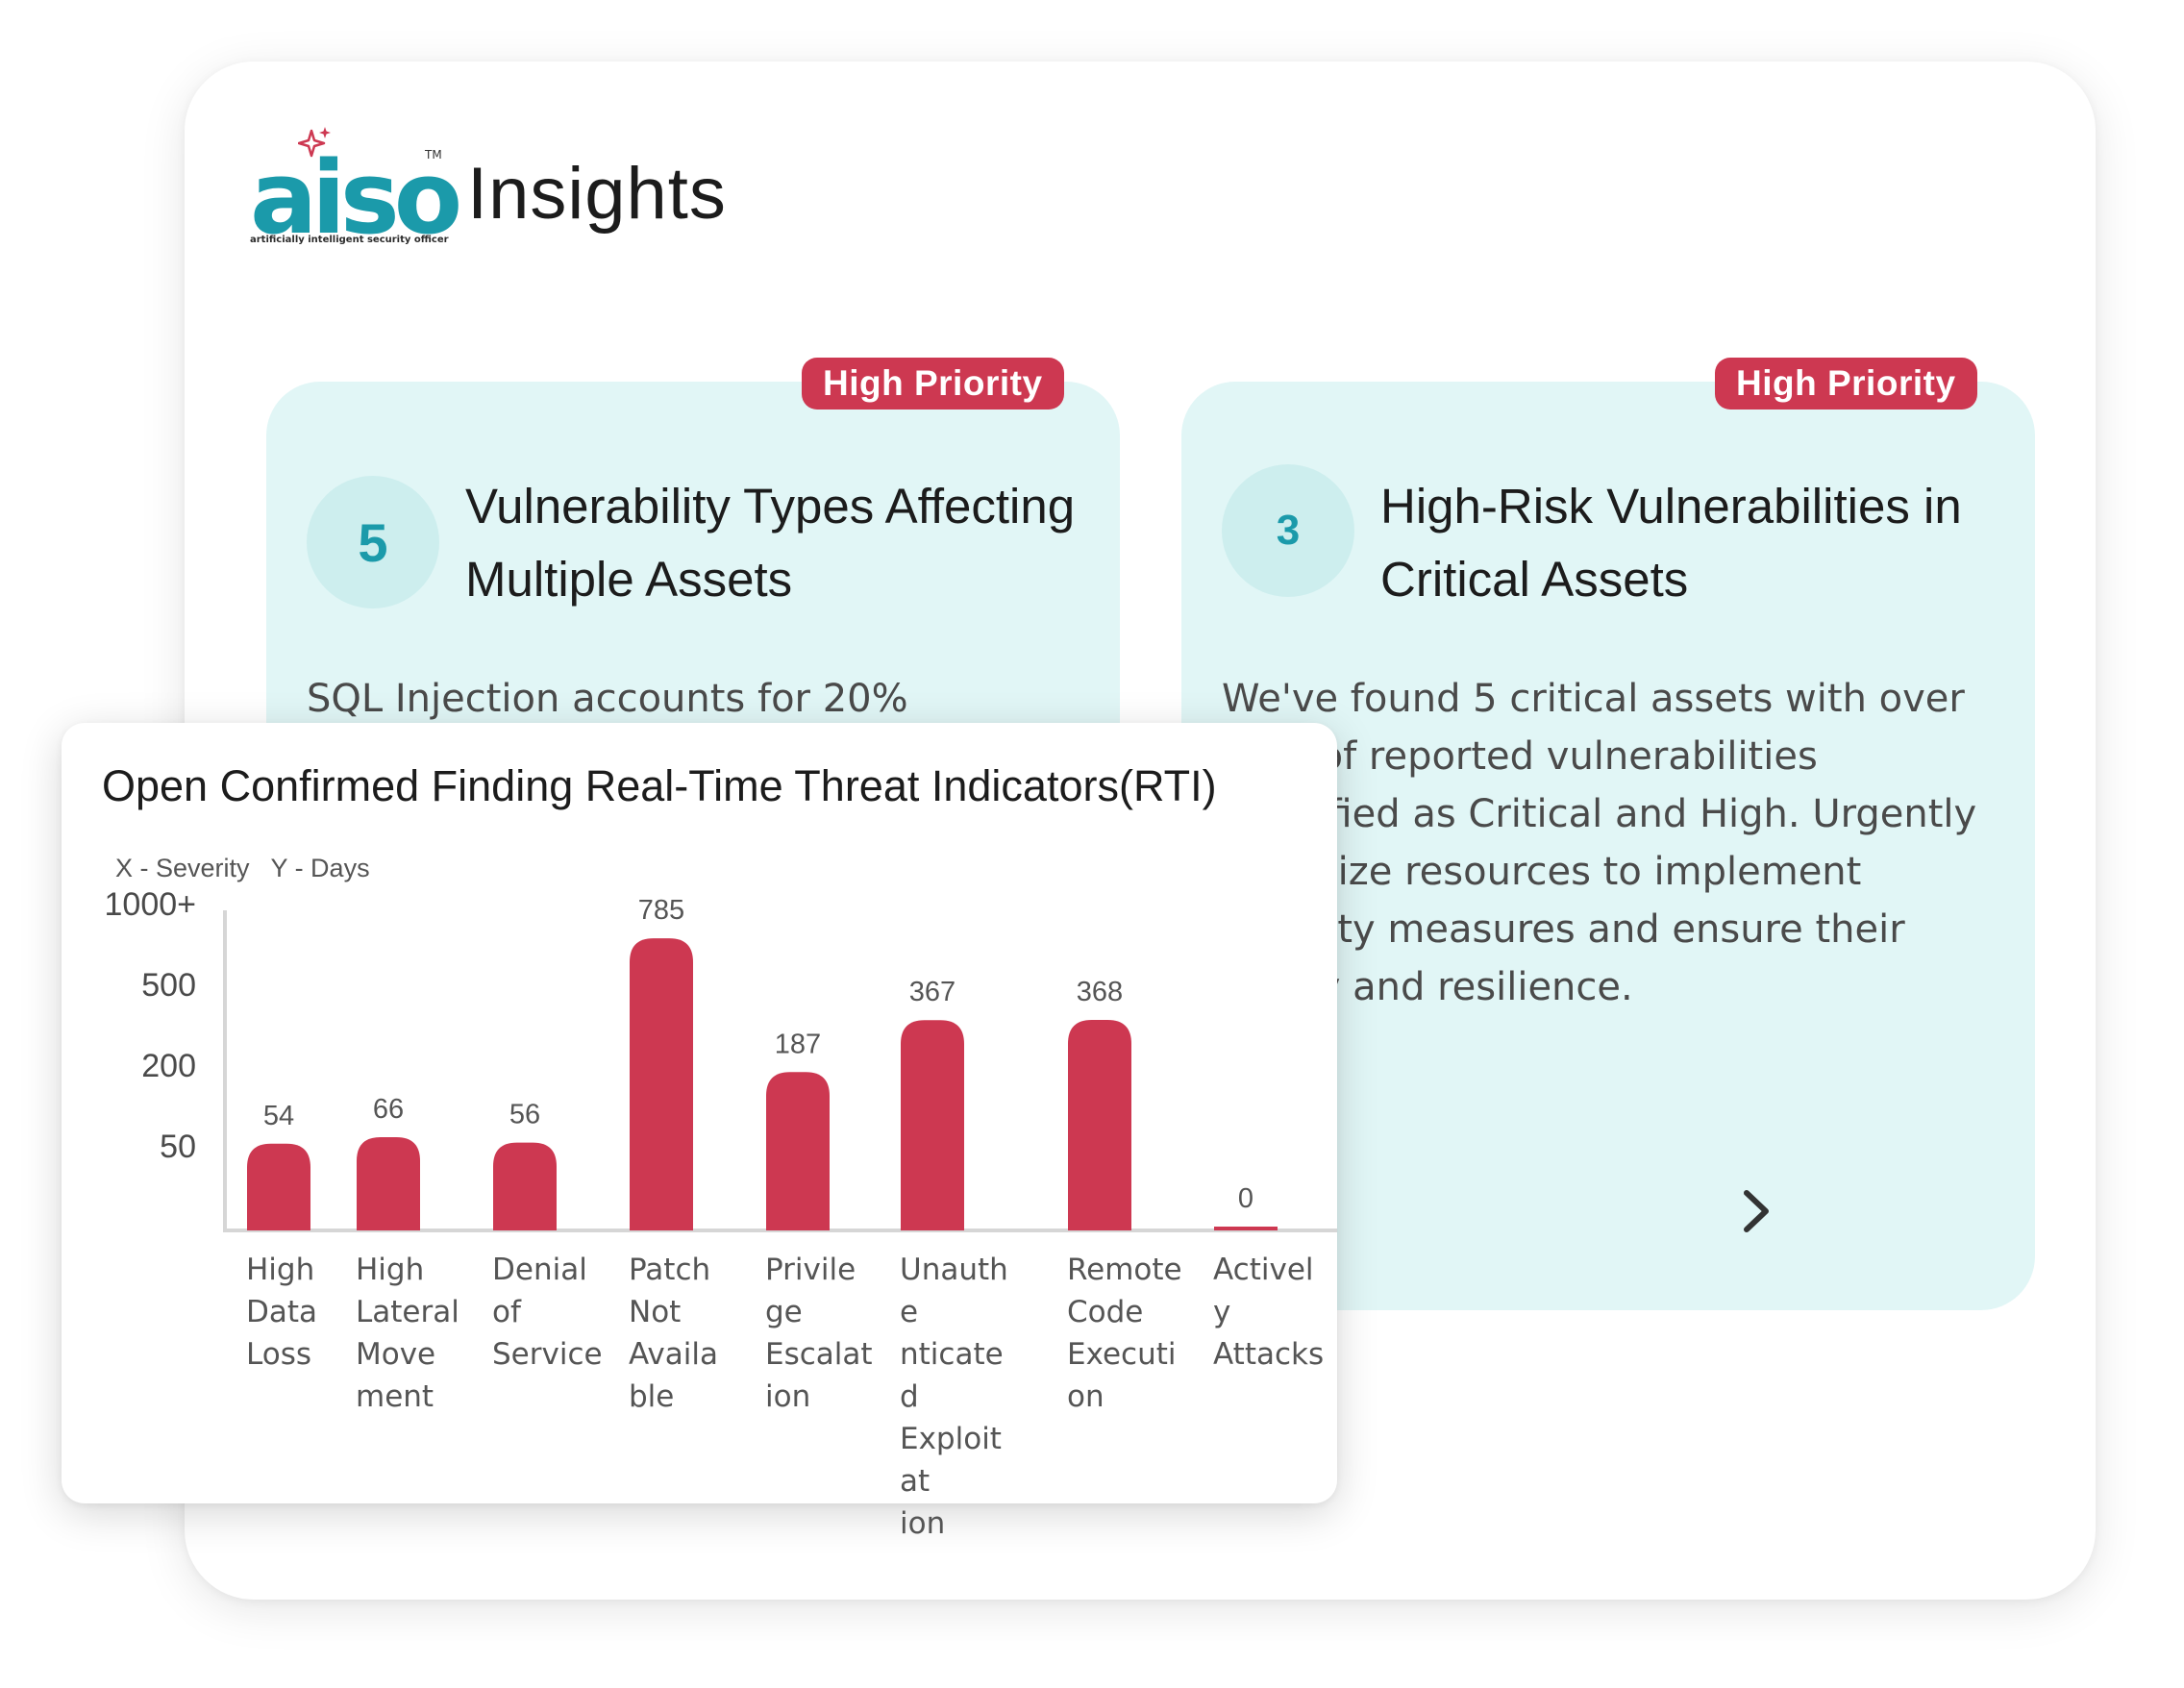 Image resolution: width=2184 pixels, height=1688 pixels. Describe the element at coordinates (395, 1396) in the screenshot. I see `x-category-label-line: ment` at that location.